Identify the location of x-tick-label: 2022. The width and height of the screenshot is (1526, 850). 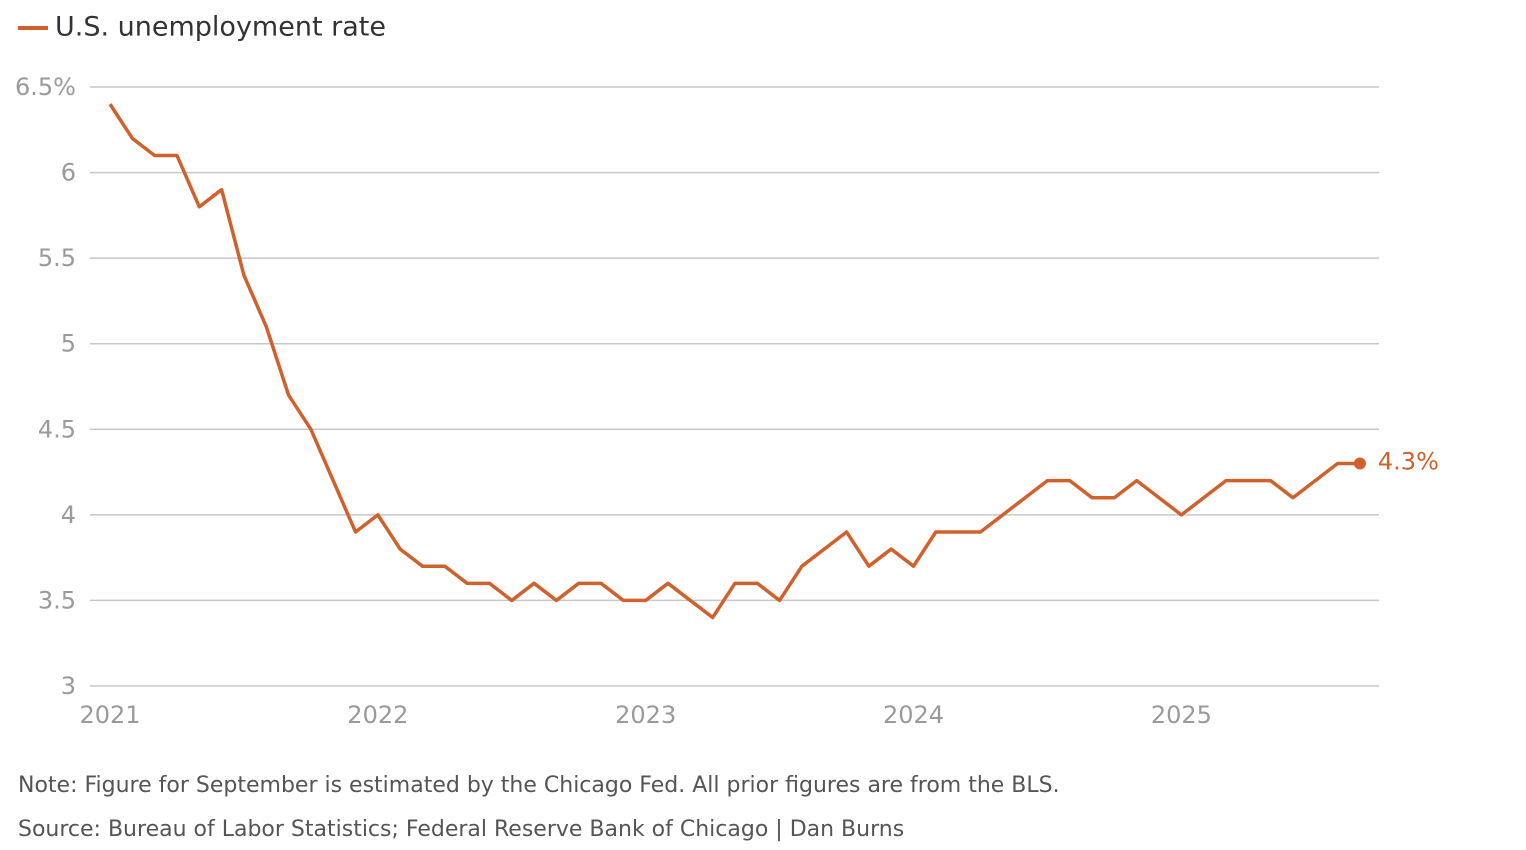
(377, 715).